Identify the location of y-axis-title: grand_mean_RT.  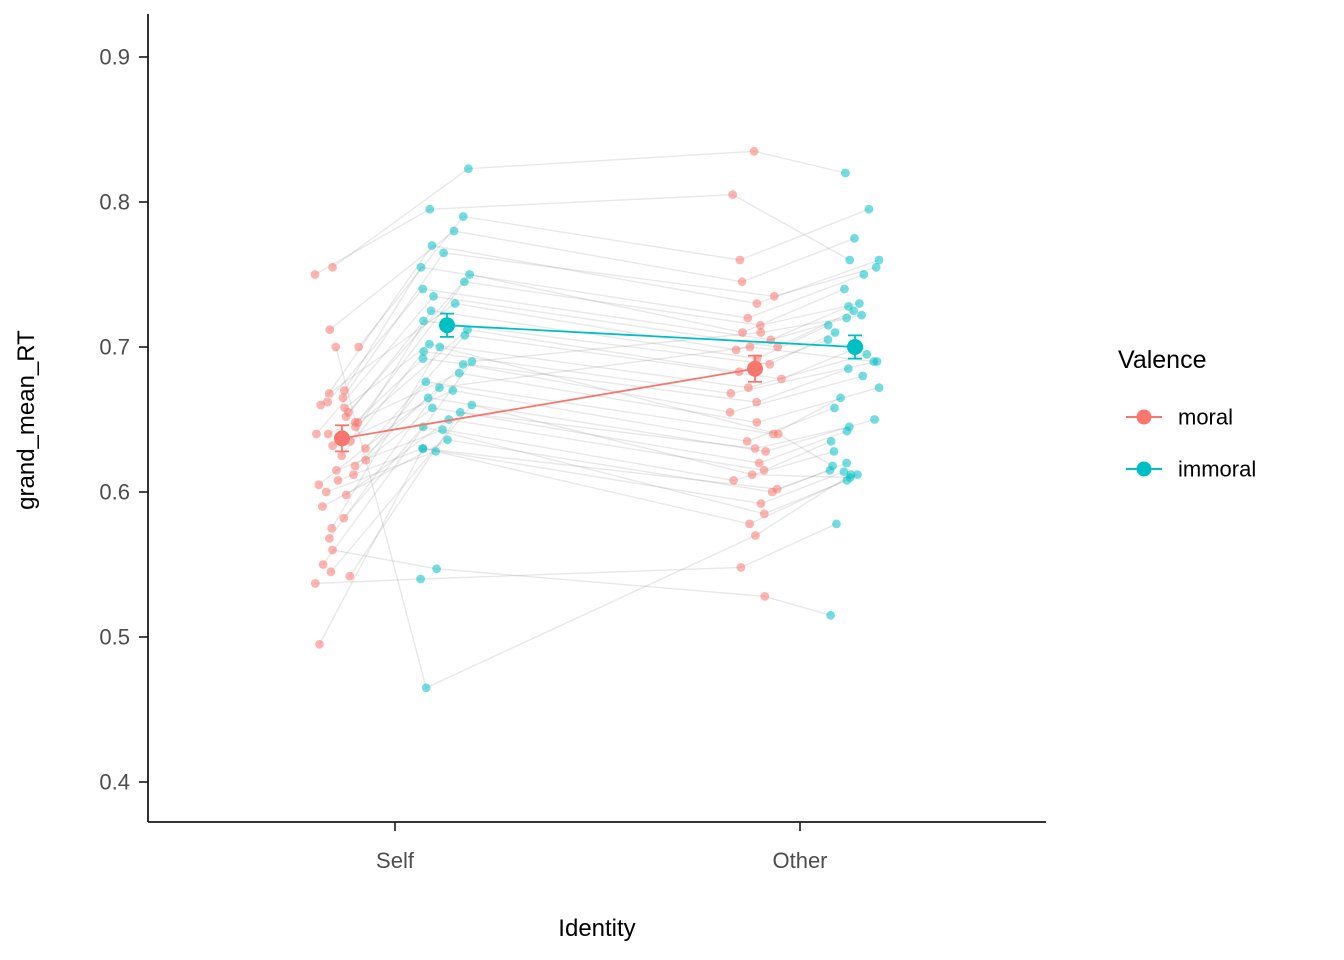
(26, 420).